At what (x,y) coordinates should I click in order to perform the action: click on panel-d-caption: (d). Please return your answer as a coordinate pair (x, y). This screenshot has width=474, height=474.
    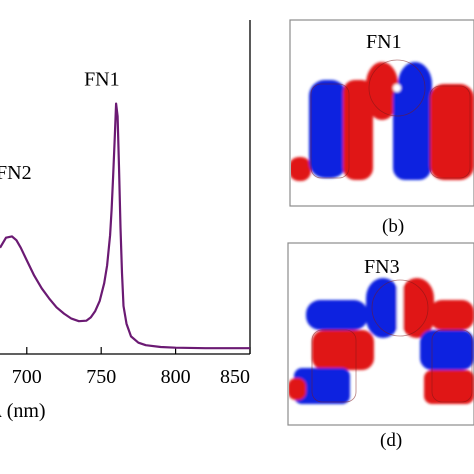
    Looking at the image, I should click on (391, 440).